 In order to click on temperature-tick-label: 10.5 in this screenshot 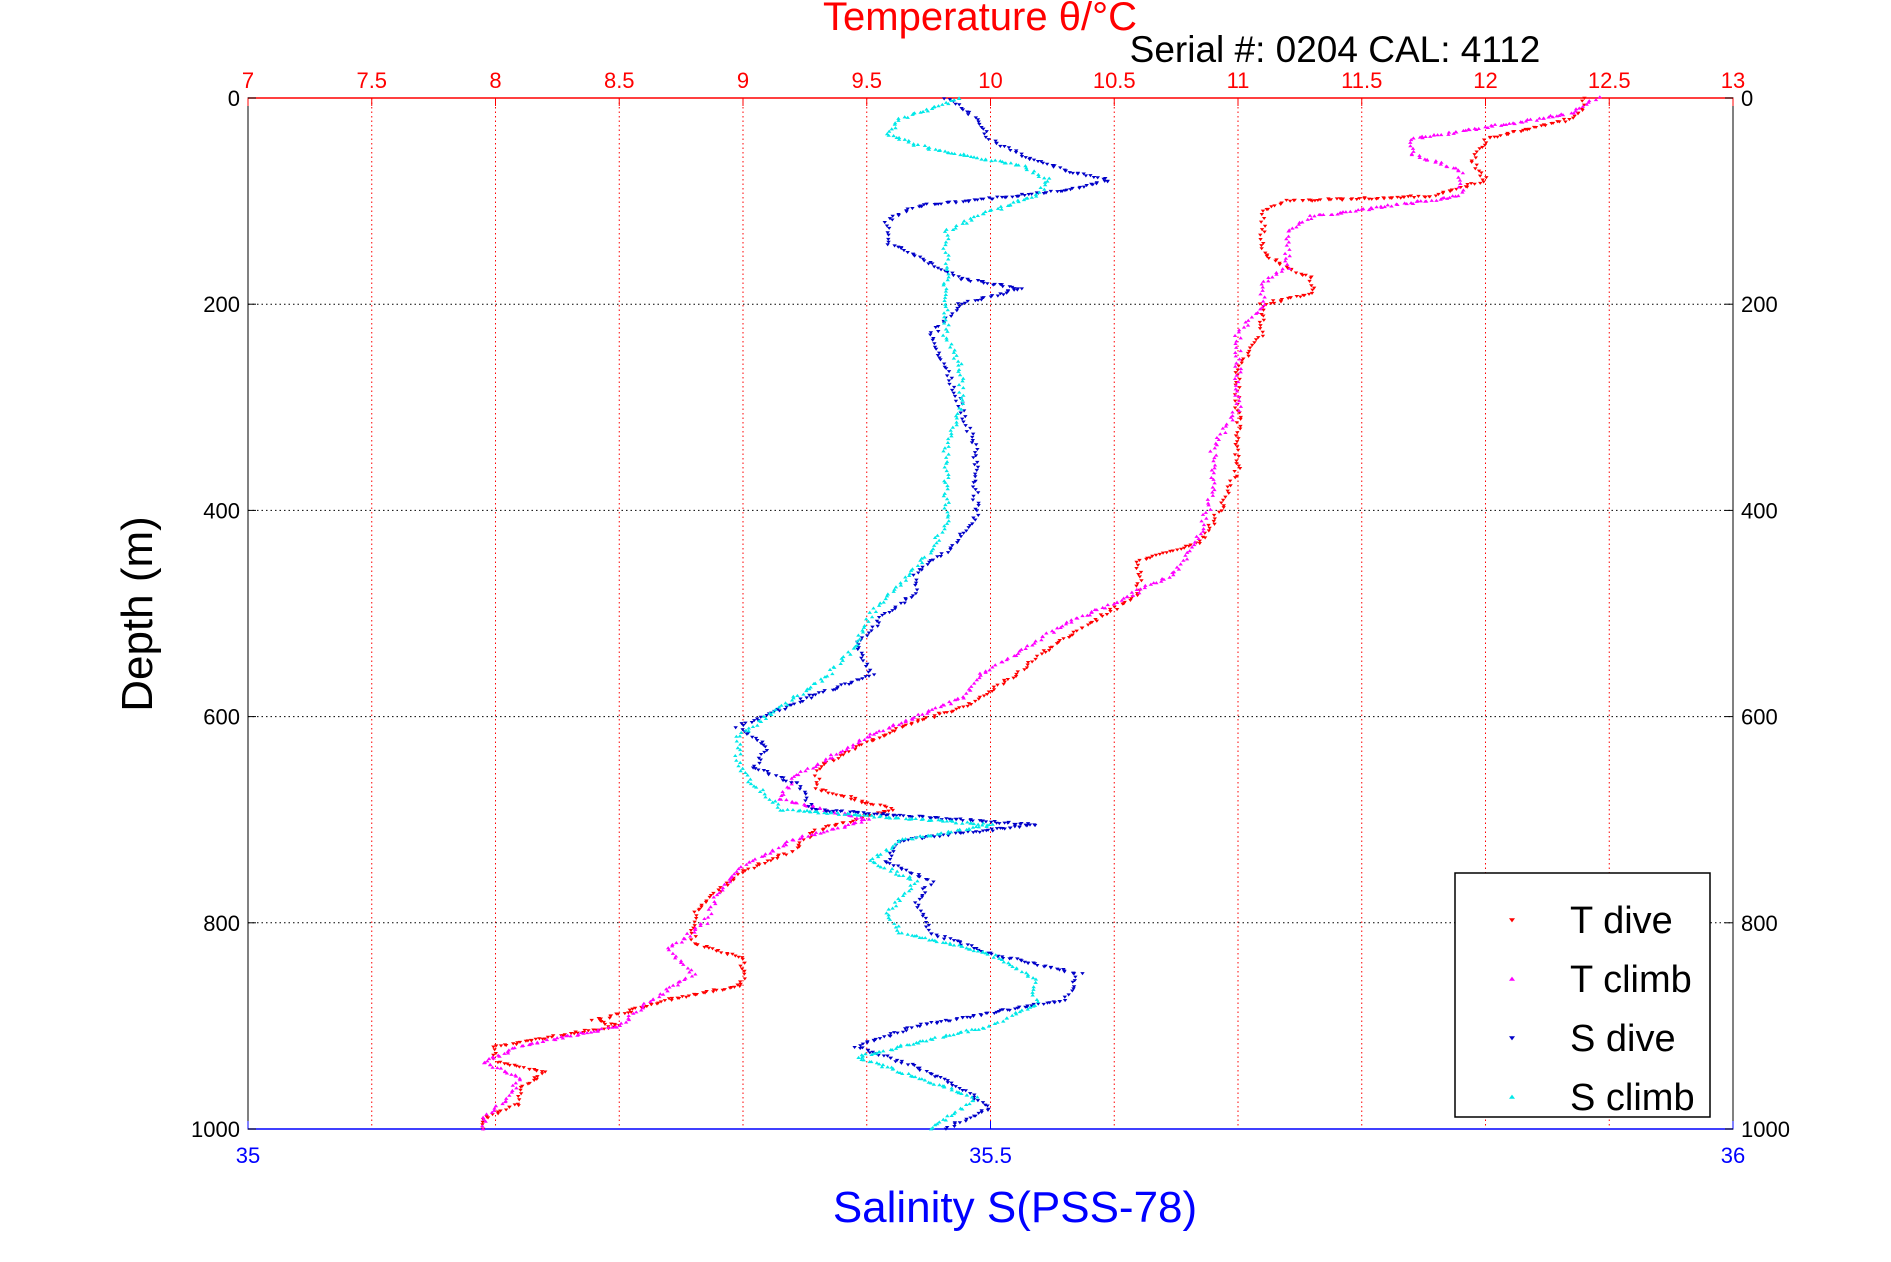, I will do `click(1114, 80)`.